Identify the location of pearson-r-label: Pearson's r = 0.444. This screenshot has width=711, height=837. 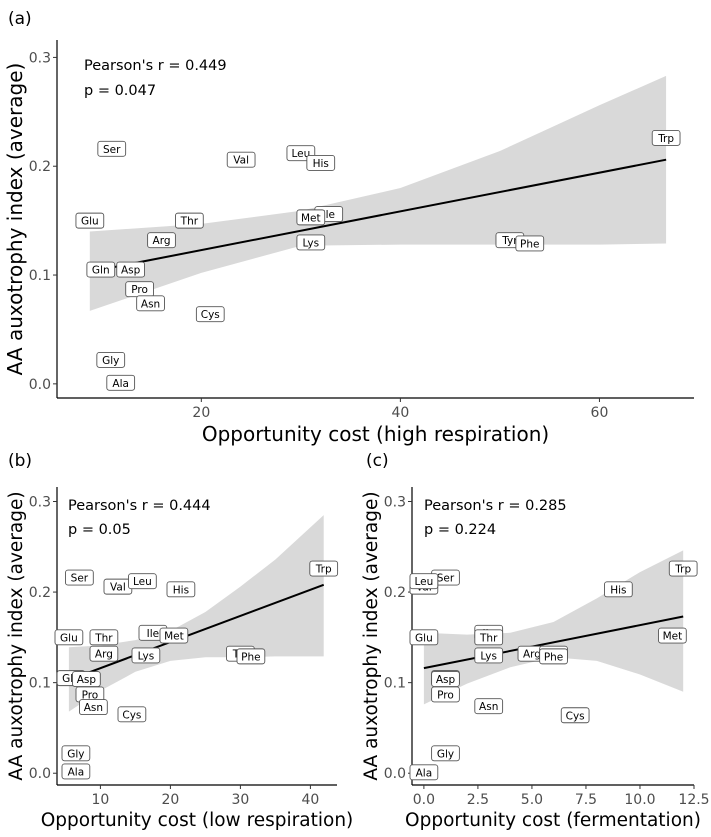
(139, 506).